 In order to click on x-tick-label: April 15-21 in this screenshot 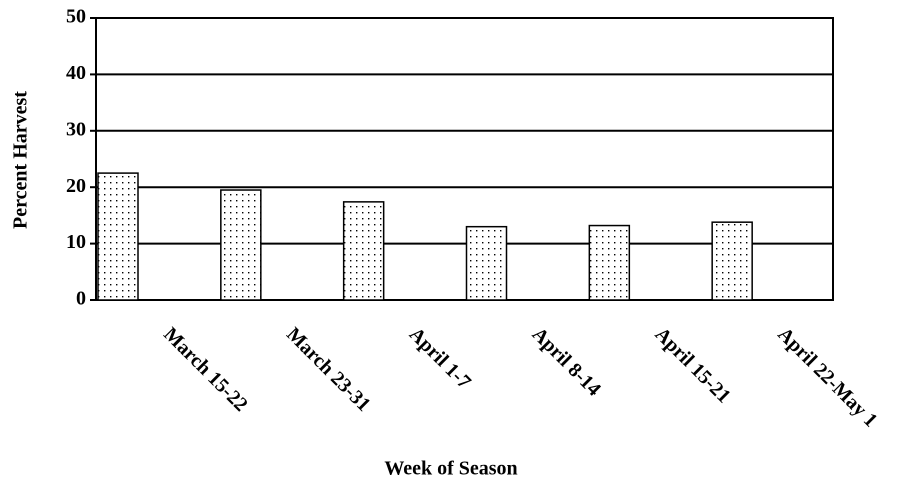, I will do `click(693, 365)`.